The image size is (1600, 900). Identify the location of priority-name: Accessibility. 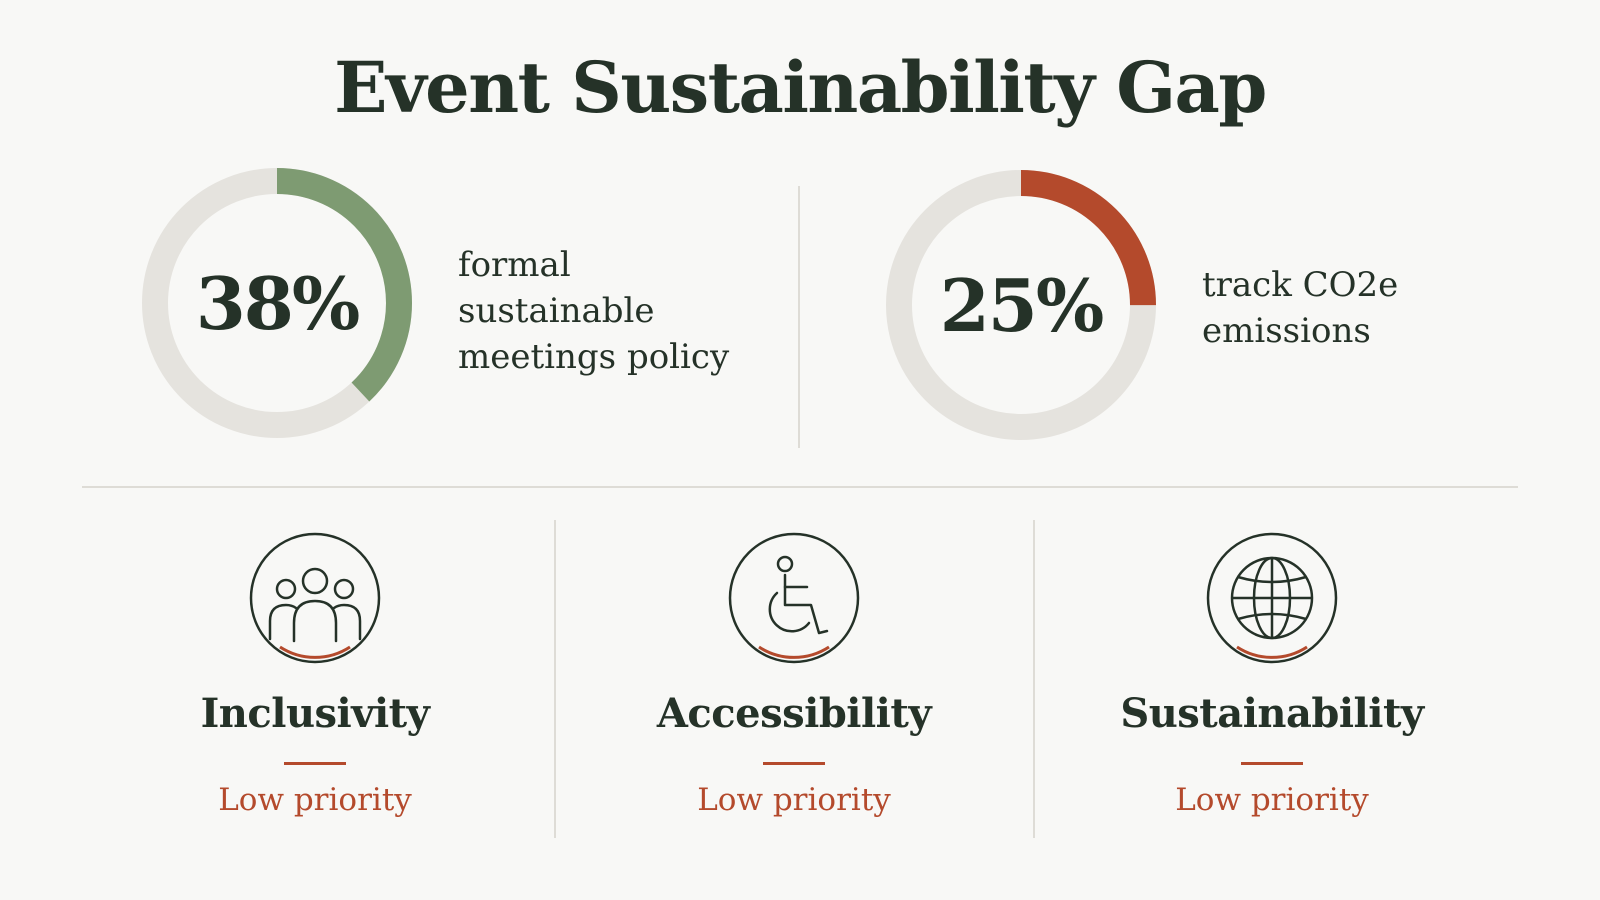
(794, 713).